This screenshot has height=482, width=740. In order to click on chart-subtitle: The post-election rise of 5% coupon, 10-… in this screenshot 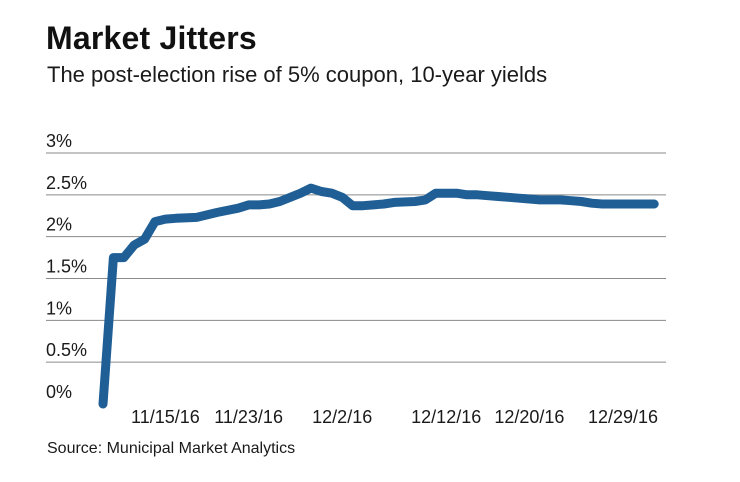, I will do `click(297, 74)`.